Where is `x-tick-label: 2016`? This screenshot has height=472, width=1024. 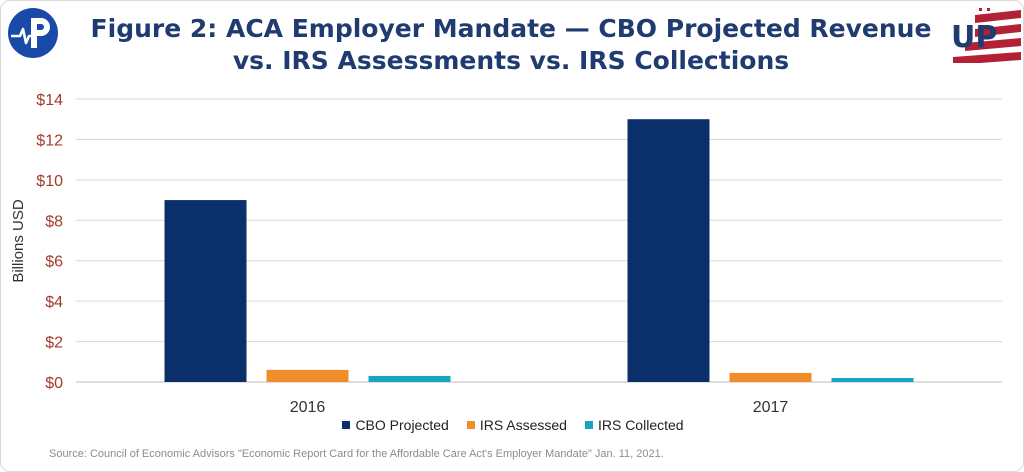
x-tick-label: 2016 is located at coordinates (308, 406).